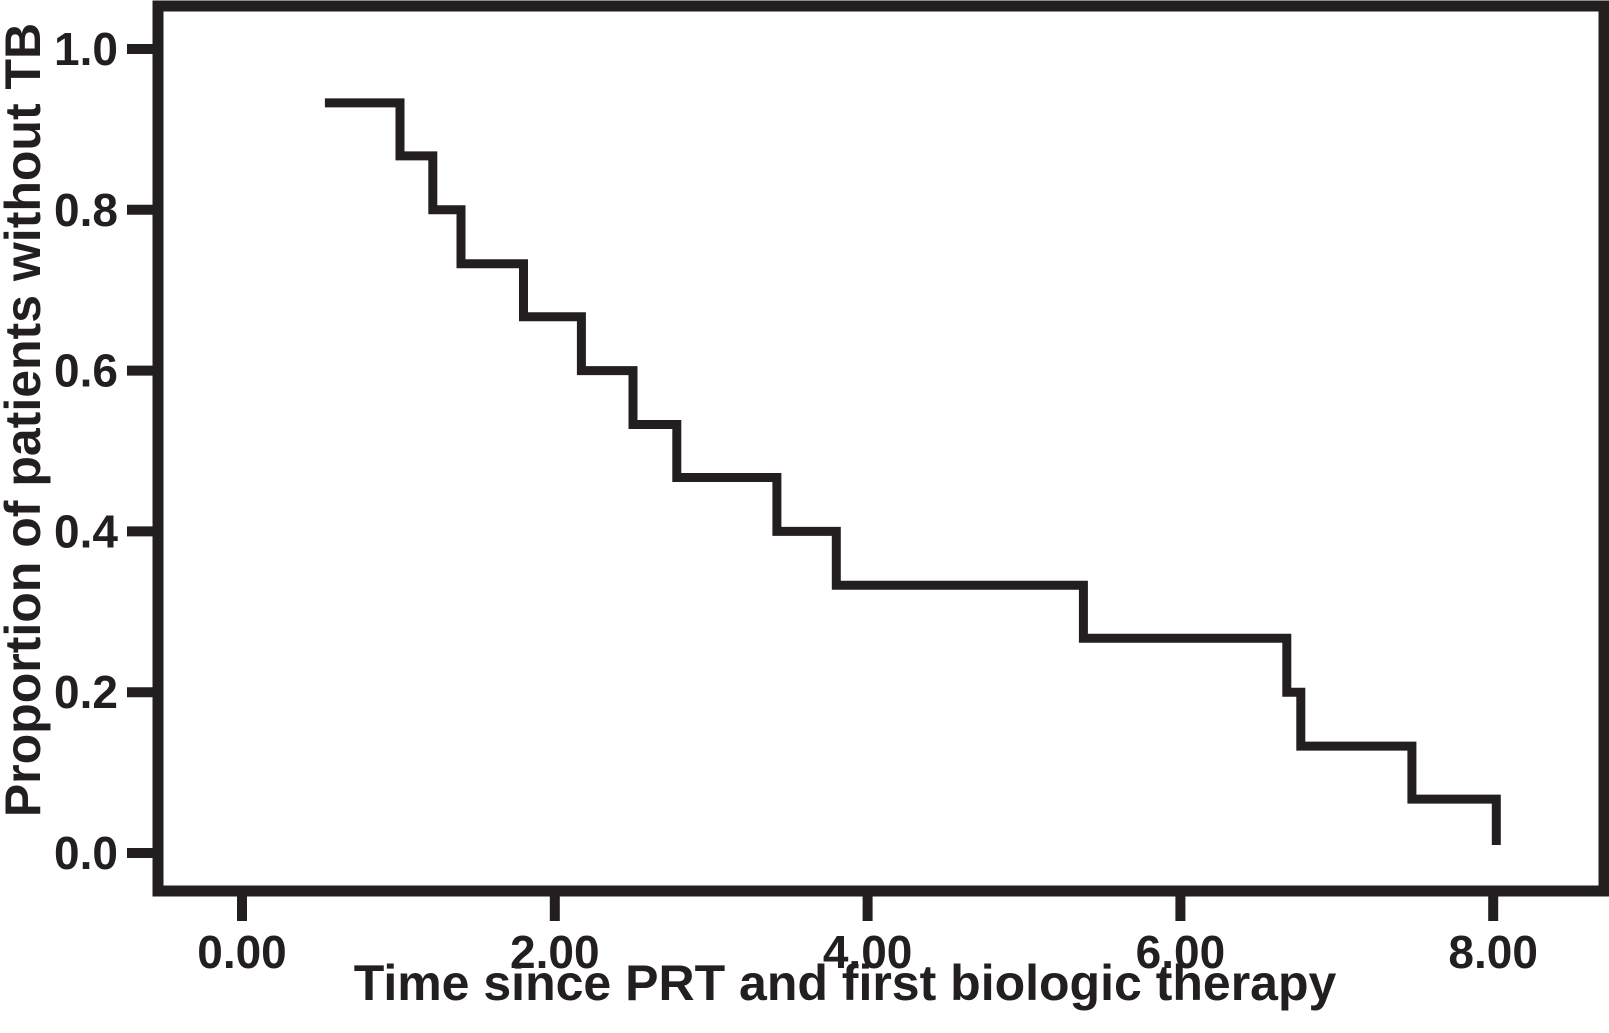 Image resolution: width=1609 pixels, height=1033 pixels. I want to click on x-axis-tick-labels: 0.00 2.00 4.00 6.00 8.00, so click(867, 952).